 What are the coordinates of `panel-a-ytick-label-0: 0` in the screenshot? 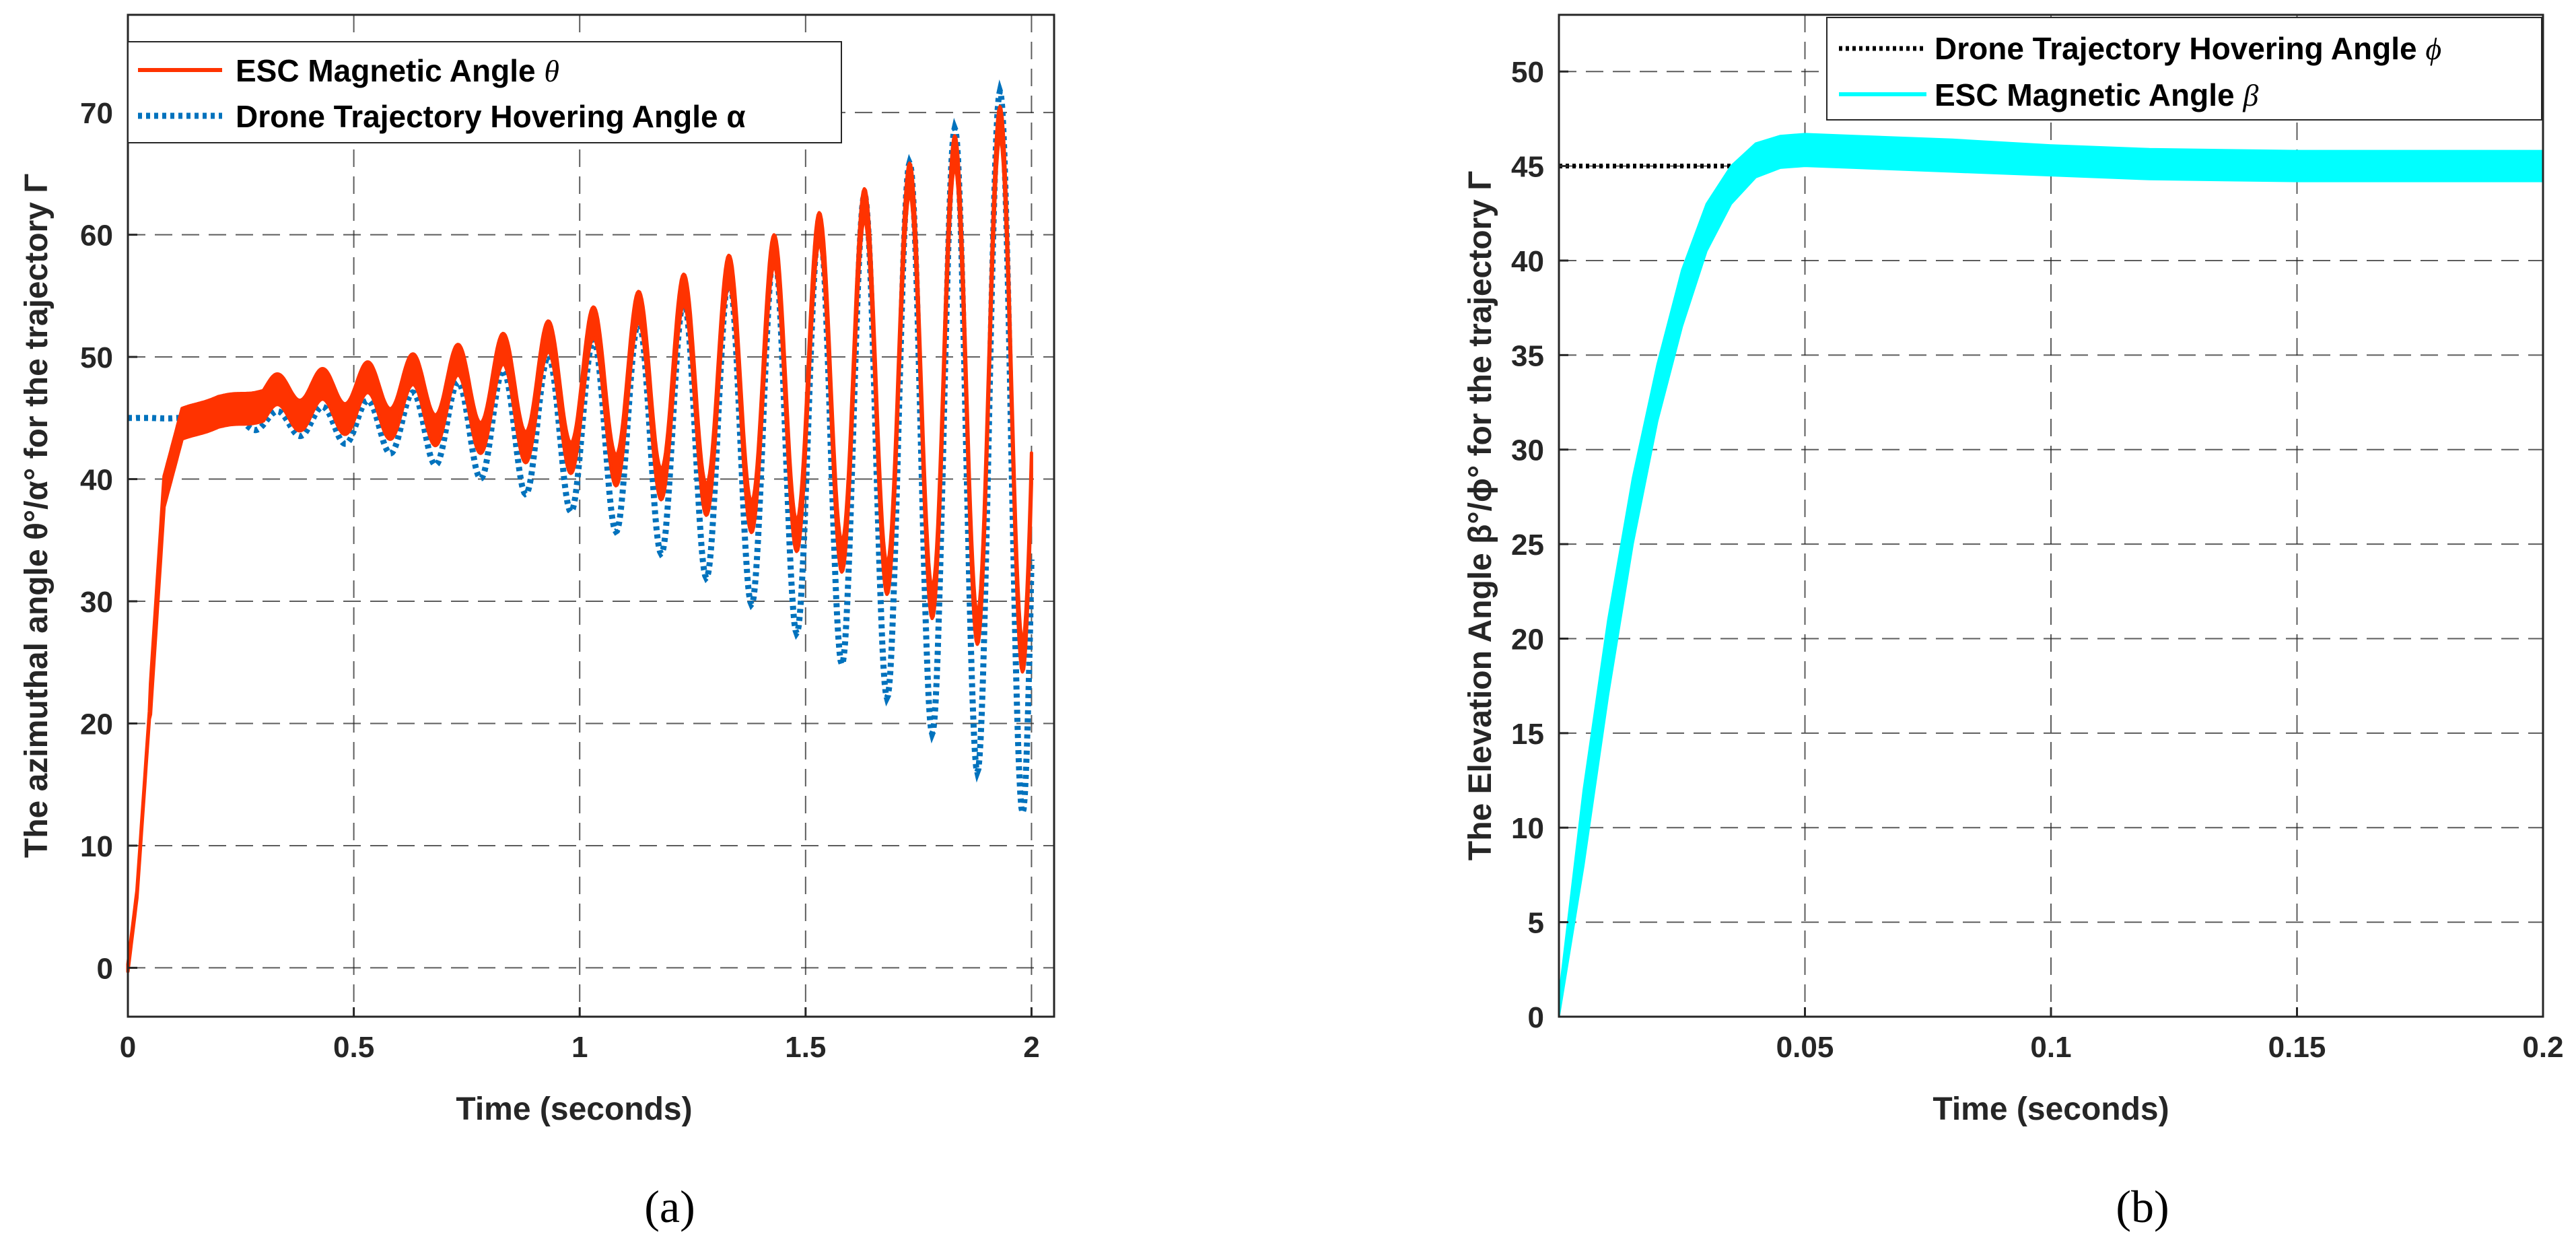 It's located at (105, 968).